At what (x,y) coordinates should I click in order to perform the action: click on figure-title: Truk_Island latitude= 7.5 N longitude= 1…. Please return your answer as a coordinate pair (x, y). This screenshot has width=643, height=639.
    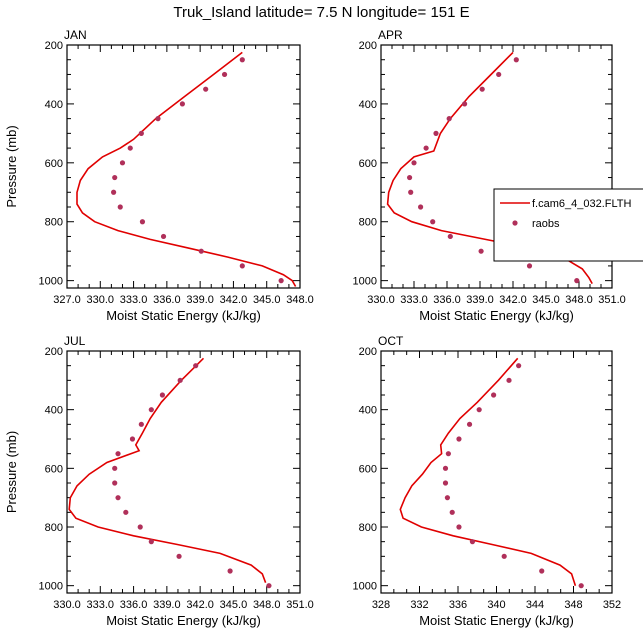
    Looking at the image, I should click on (321, 12).